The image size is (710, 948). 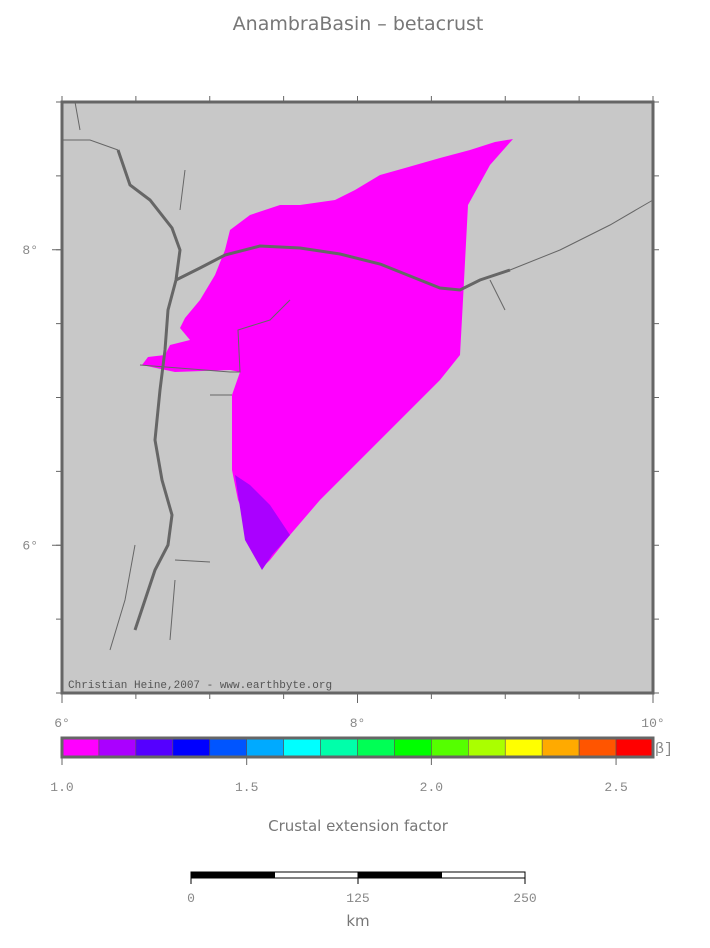 I want to click on scalebar-unit: km, so click(x=357, y=921).